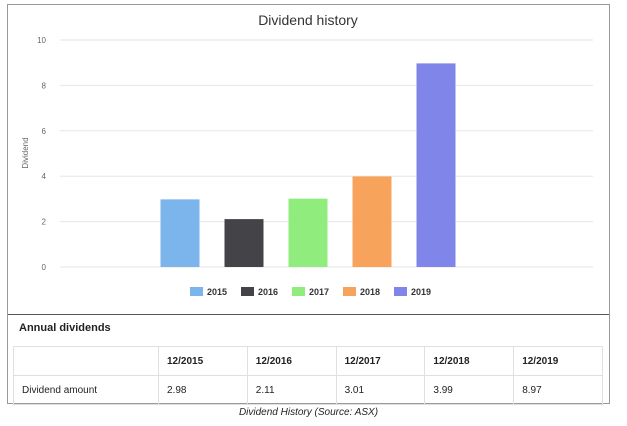  Describe the element at coordinates (44, 85) in the screenshot. I see `y-tick-label: 8` at that location.